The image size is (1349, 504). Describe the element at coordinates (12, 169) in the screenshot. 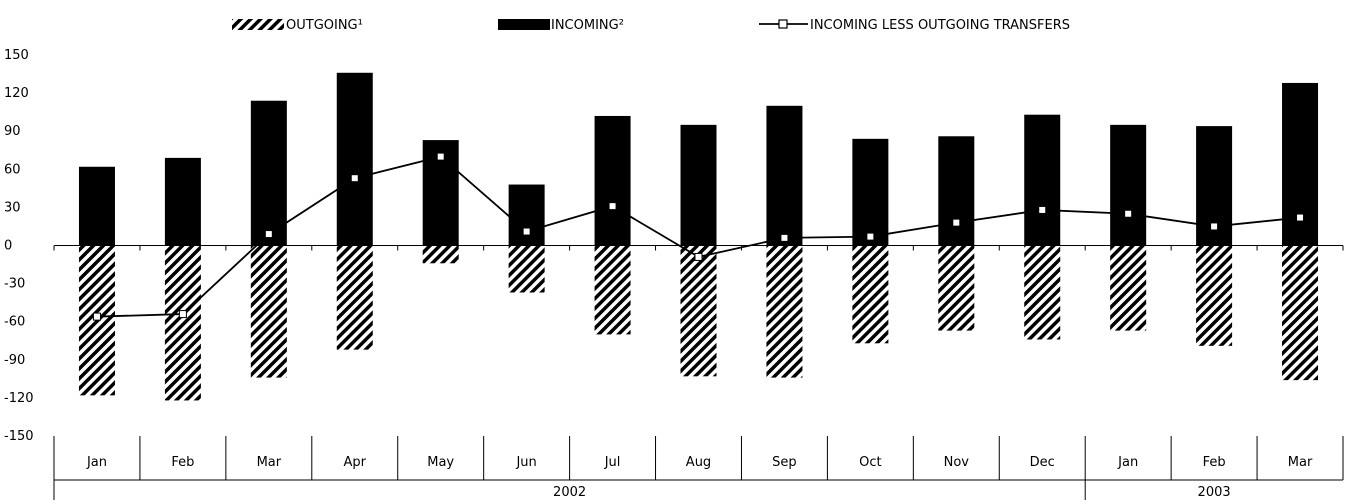

I see `y-tick-label-3: 60` at that location.